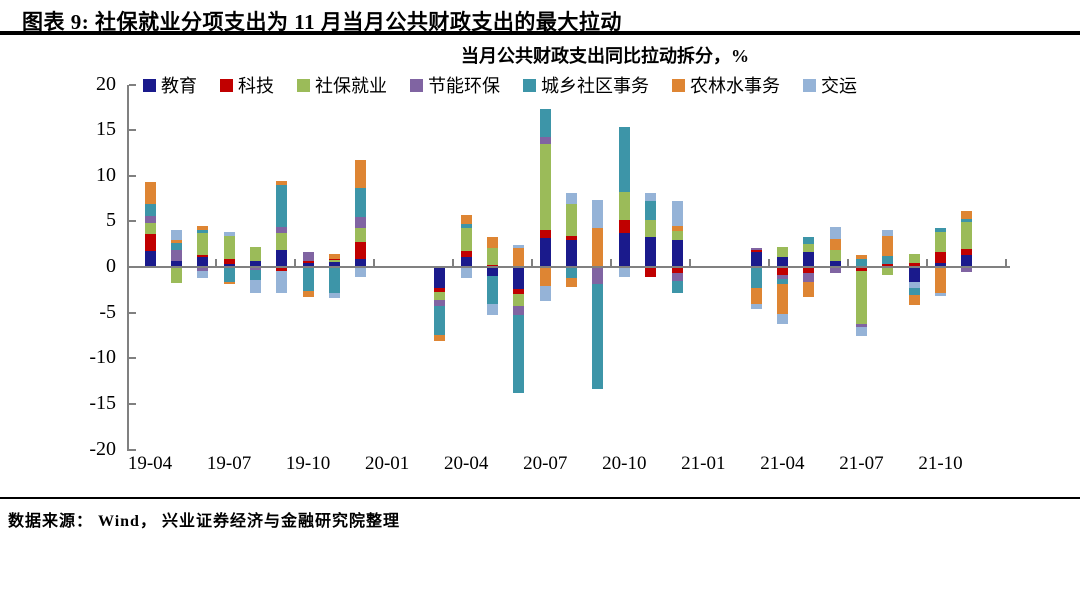  I want to click on x-tick-label: 20-07, so click(545, 463).